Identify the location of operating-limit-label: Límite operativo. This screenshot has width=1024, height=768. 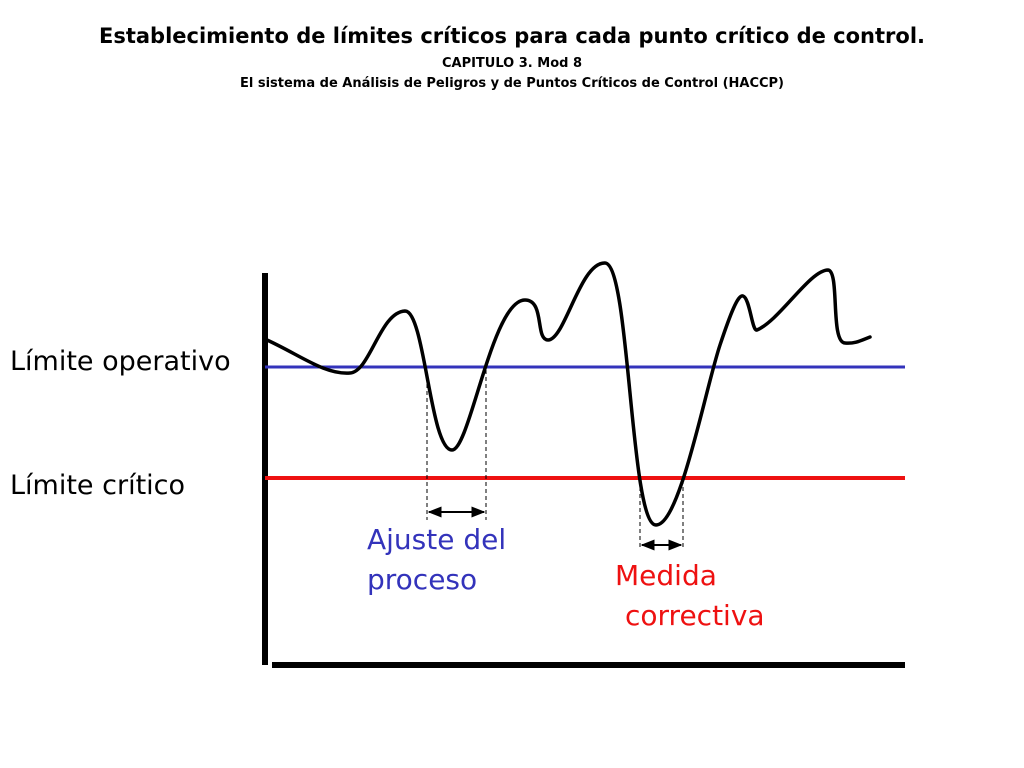
(120, 361).